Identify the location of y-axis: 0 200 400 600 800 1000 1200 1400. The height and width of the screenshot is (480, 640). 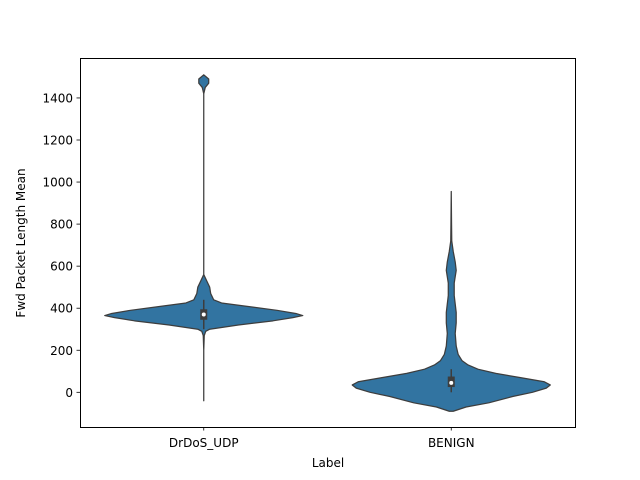
(61, 245).